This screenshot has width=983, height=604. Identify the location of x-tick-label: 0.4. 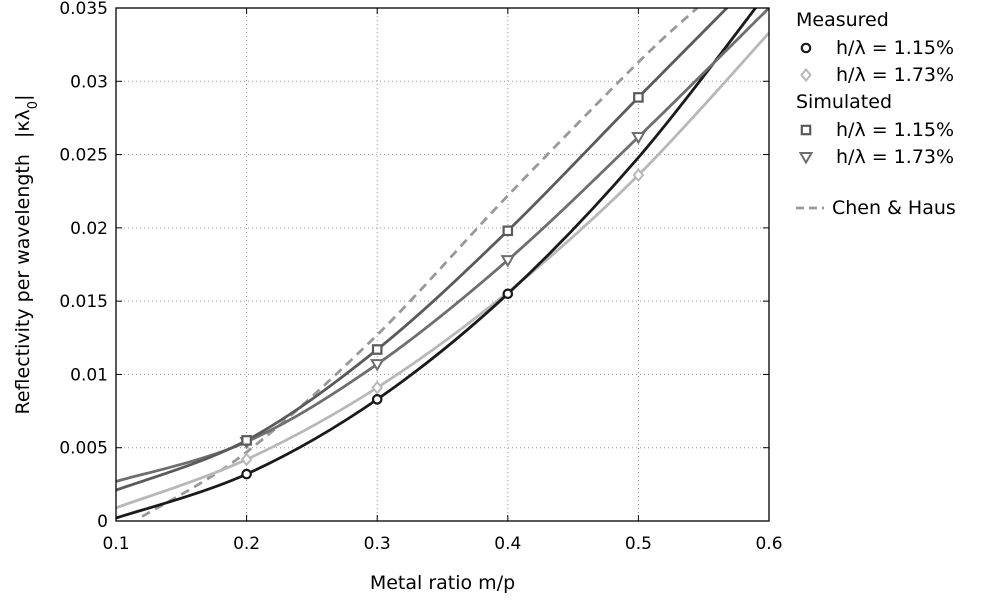
(507, 544).